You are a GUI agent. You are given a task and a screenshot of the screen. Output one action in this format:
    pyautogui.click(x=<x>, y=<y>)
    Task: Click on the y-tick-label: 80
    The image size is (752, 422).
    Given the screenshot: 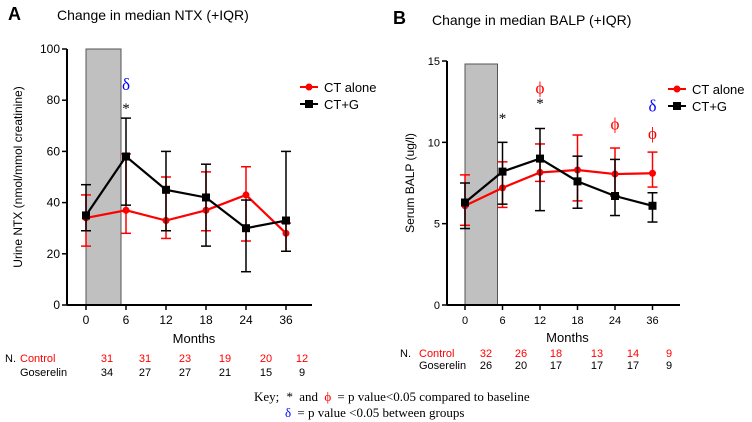 What is the action you would take?
    pyautogui.click(x=54, y=100)
    